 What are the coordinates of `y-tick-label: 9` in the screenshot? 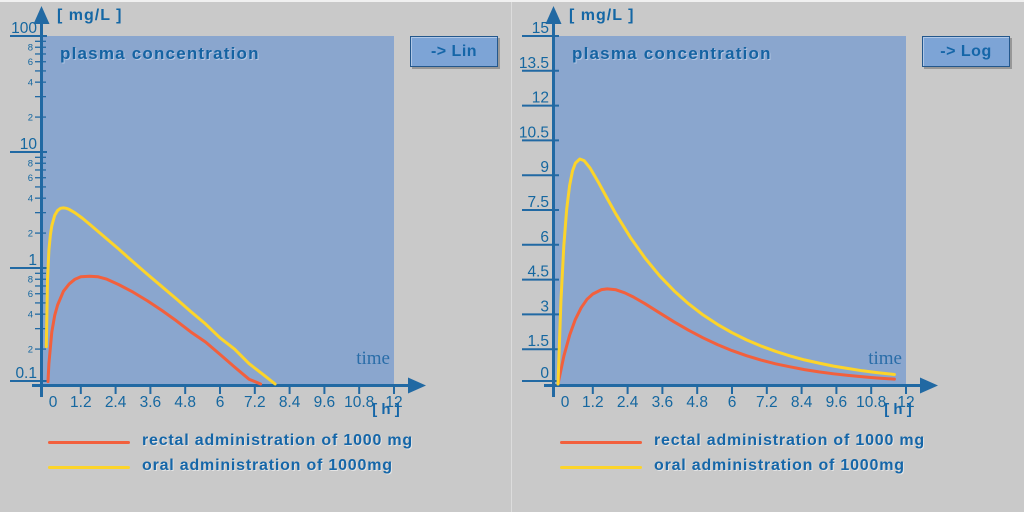 It's located at (544, 167).